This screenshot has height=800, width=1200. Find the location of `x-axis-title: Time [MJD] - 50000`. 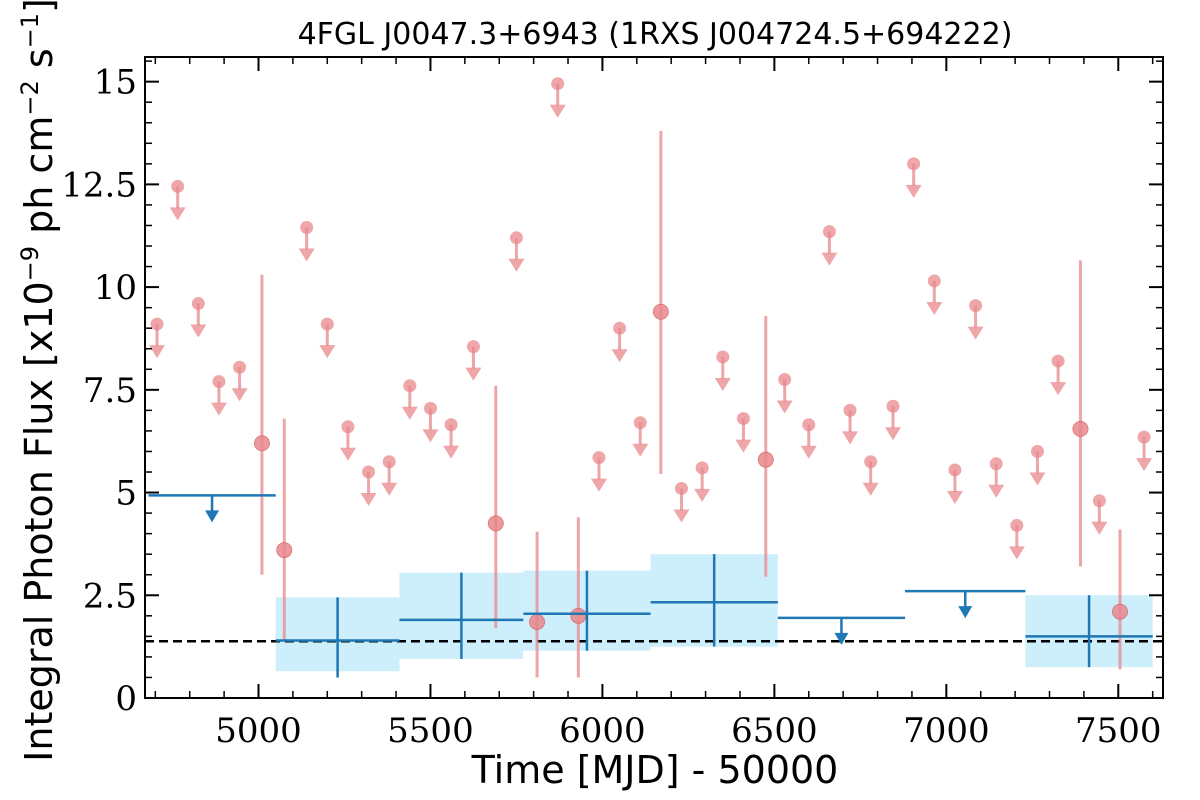

x-axis-title: Time [MJD] - 50000 is located at coordinates (655, 770).